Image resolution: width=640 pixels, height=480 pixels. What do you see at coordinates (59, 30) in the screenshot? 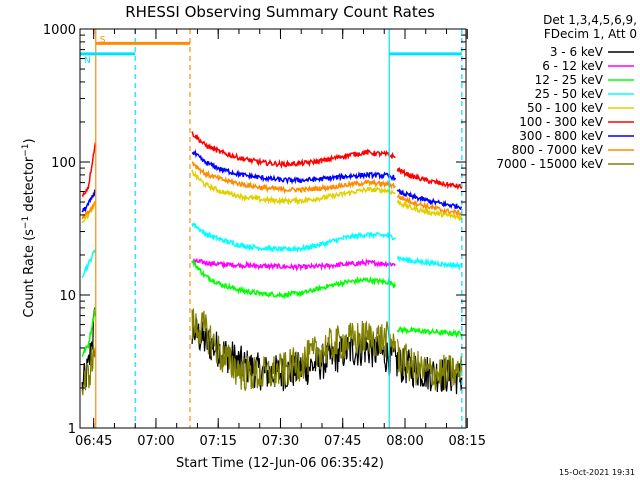
I see `y-tick-label-1000: 1000` at bounding box center [59, 30].